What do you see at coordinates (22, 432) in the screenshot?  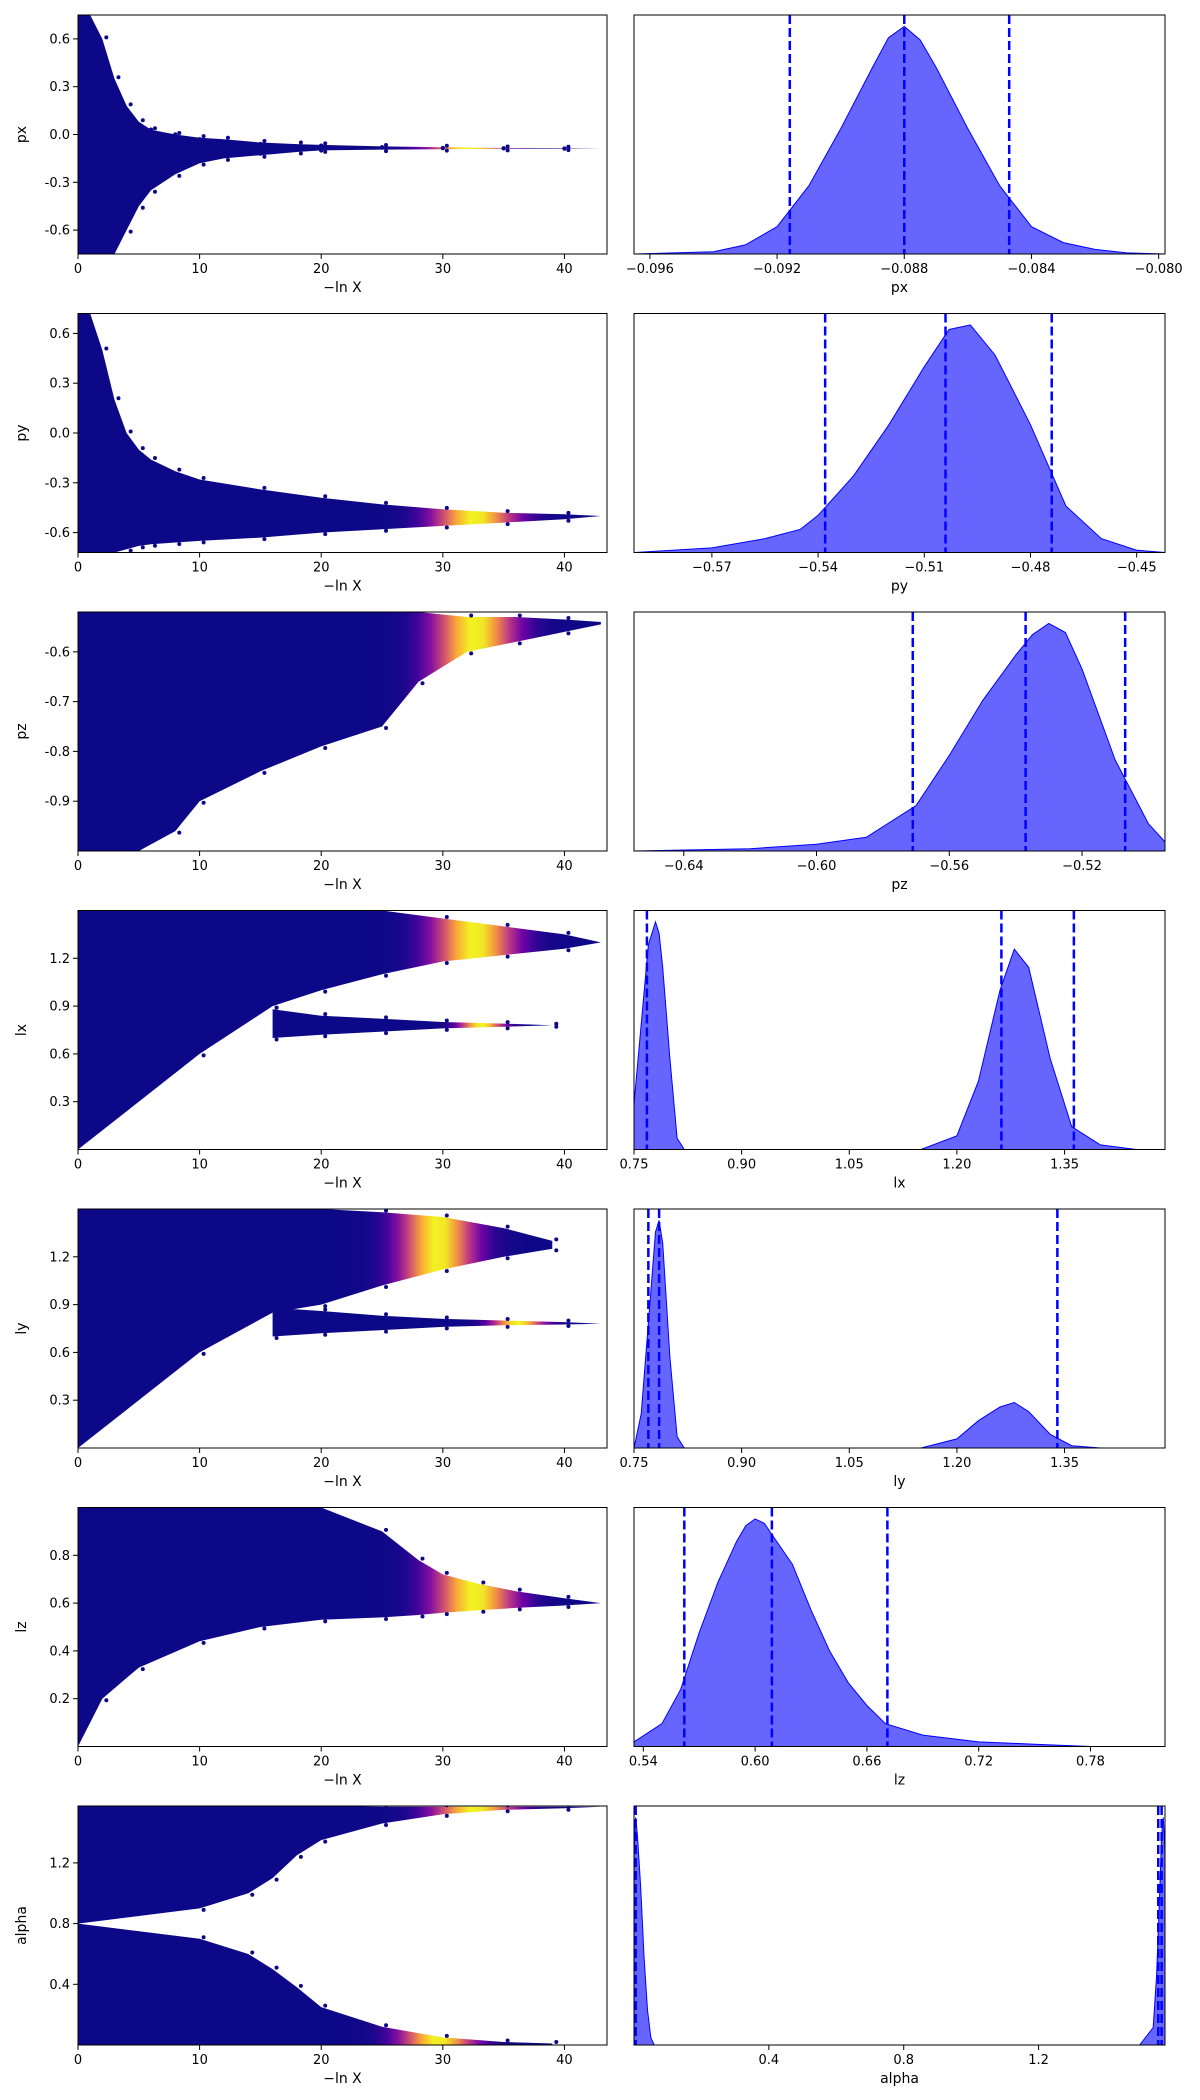 I see `y-axis-label: py` at bounding box center [22, 432].